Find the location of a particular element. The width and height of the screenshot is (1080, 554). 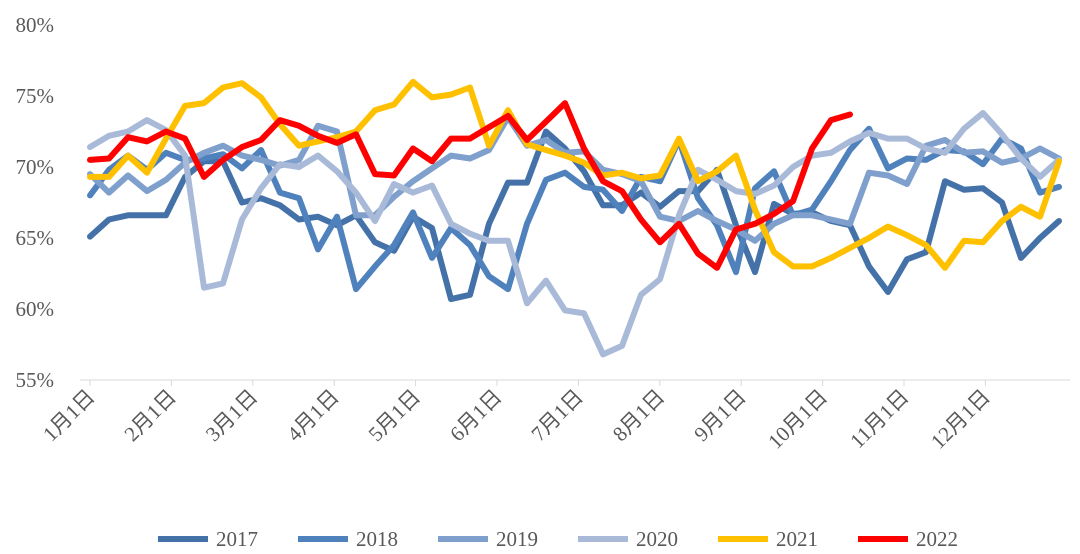

legend-item-2017: 2017 is located at coordinates (208, 539).